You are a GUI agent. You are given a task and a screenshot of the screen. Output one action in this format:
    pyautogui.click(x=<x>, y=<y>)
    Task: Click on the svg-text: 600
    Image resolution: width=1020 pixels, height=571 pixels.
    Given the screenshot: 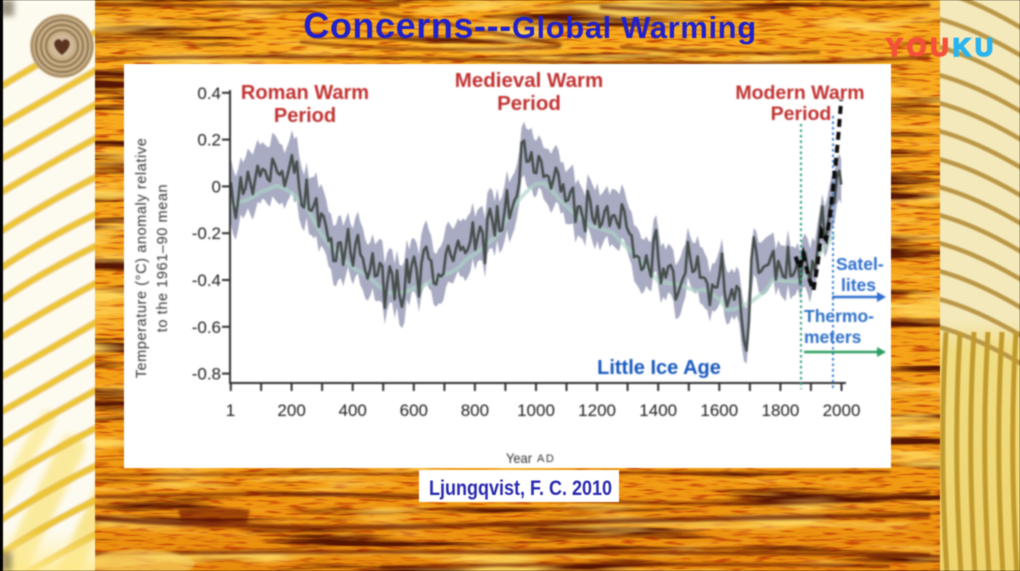 What is the action you would take?
    pyautogui.click(x=414, y=410)
    